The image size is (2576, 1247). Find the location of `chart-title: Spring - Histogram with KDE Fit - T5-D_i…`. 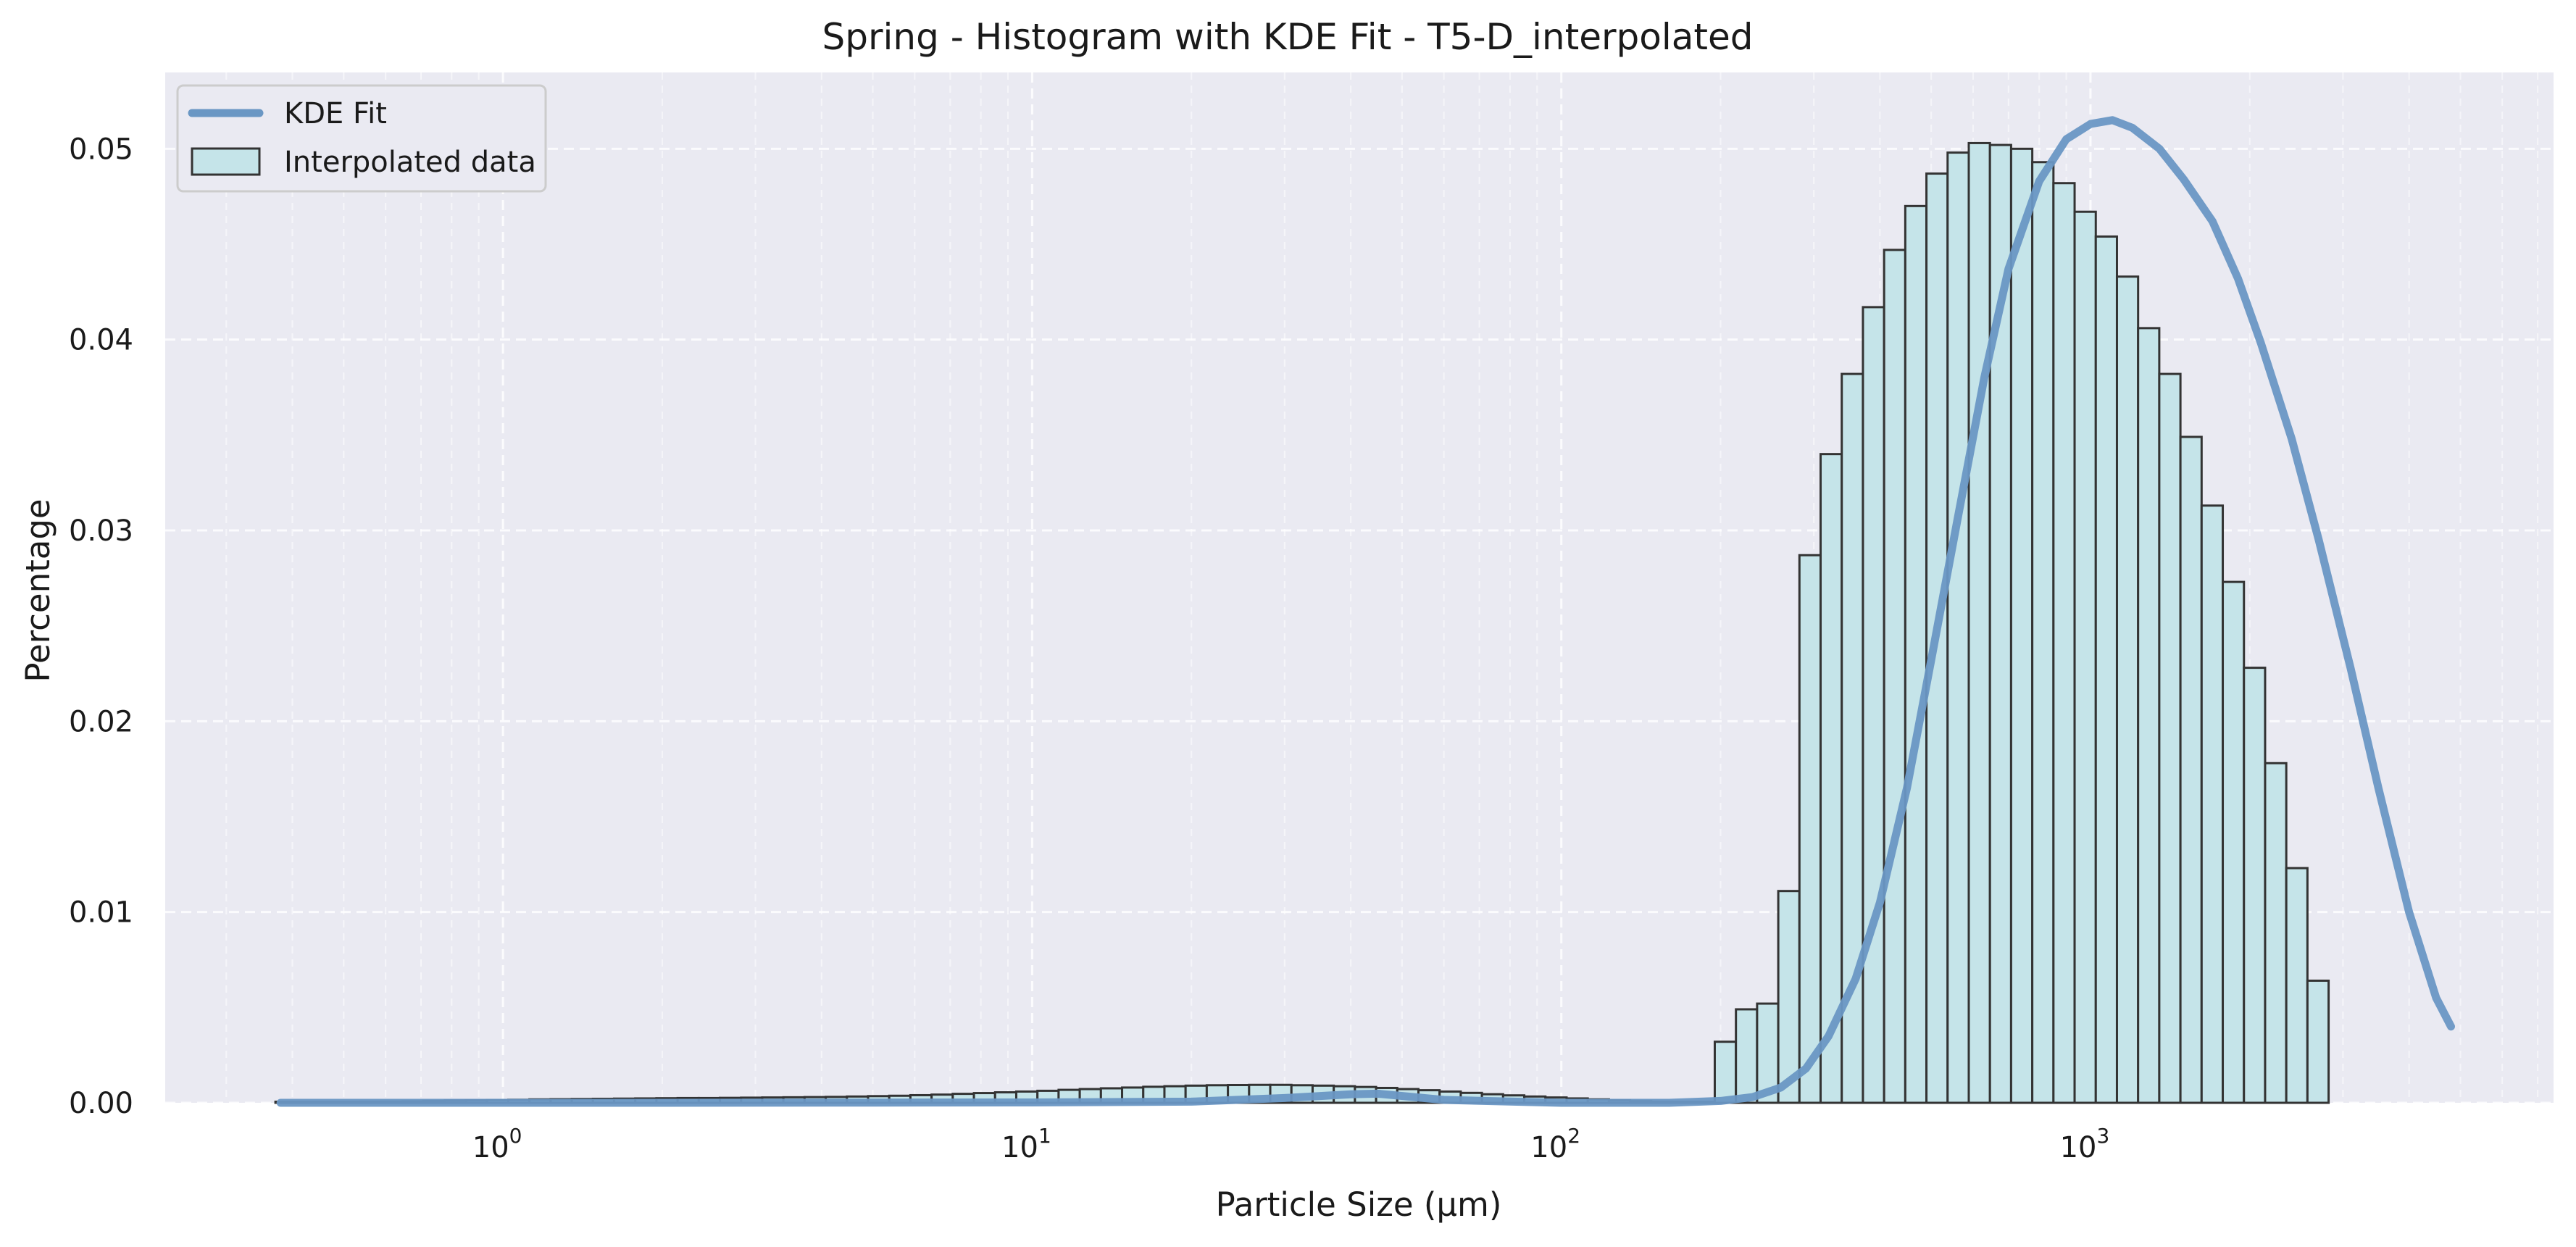

chart-title: Spring - Histogram with KDE Fit - T5-D_i… is located at coordinates (1287, 37).